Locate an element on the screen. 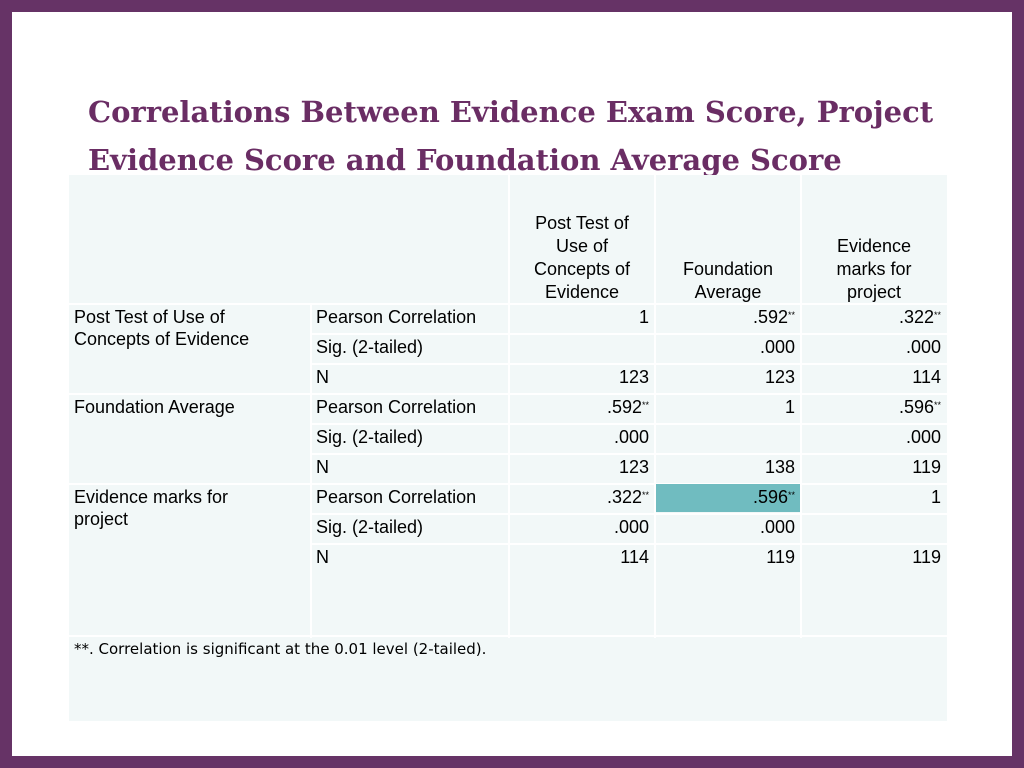 The width and height of the screenshot is (1024, 768). footnote-divider is located at coordinates (508, 636).